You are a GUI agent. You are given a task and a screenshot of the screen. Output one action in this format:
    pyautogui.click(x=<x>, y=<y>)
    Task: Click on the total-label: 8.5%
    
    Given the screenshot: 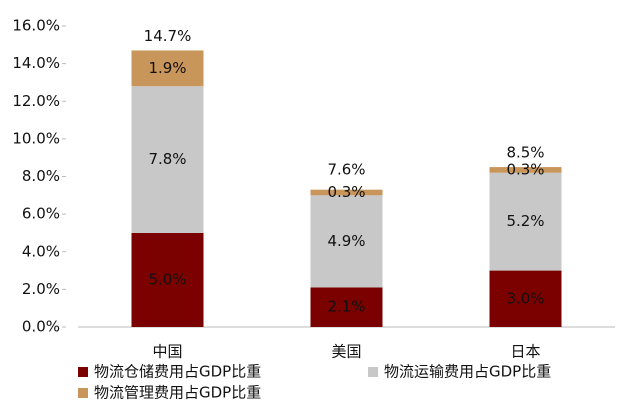 What is the action you would take?
    pyautogui.click(x=525, y=153)
    